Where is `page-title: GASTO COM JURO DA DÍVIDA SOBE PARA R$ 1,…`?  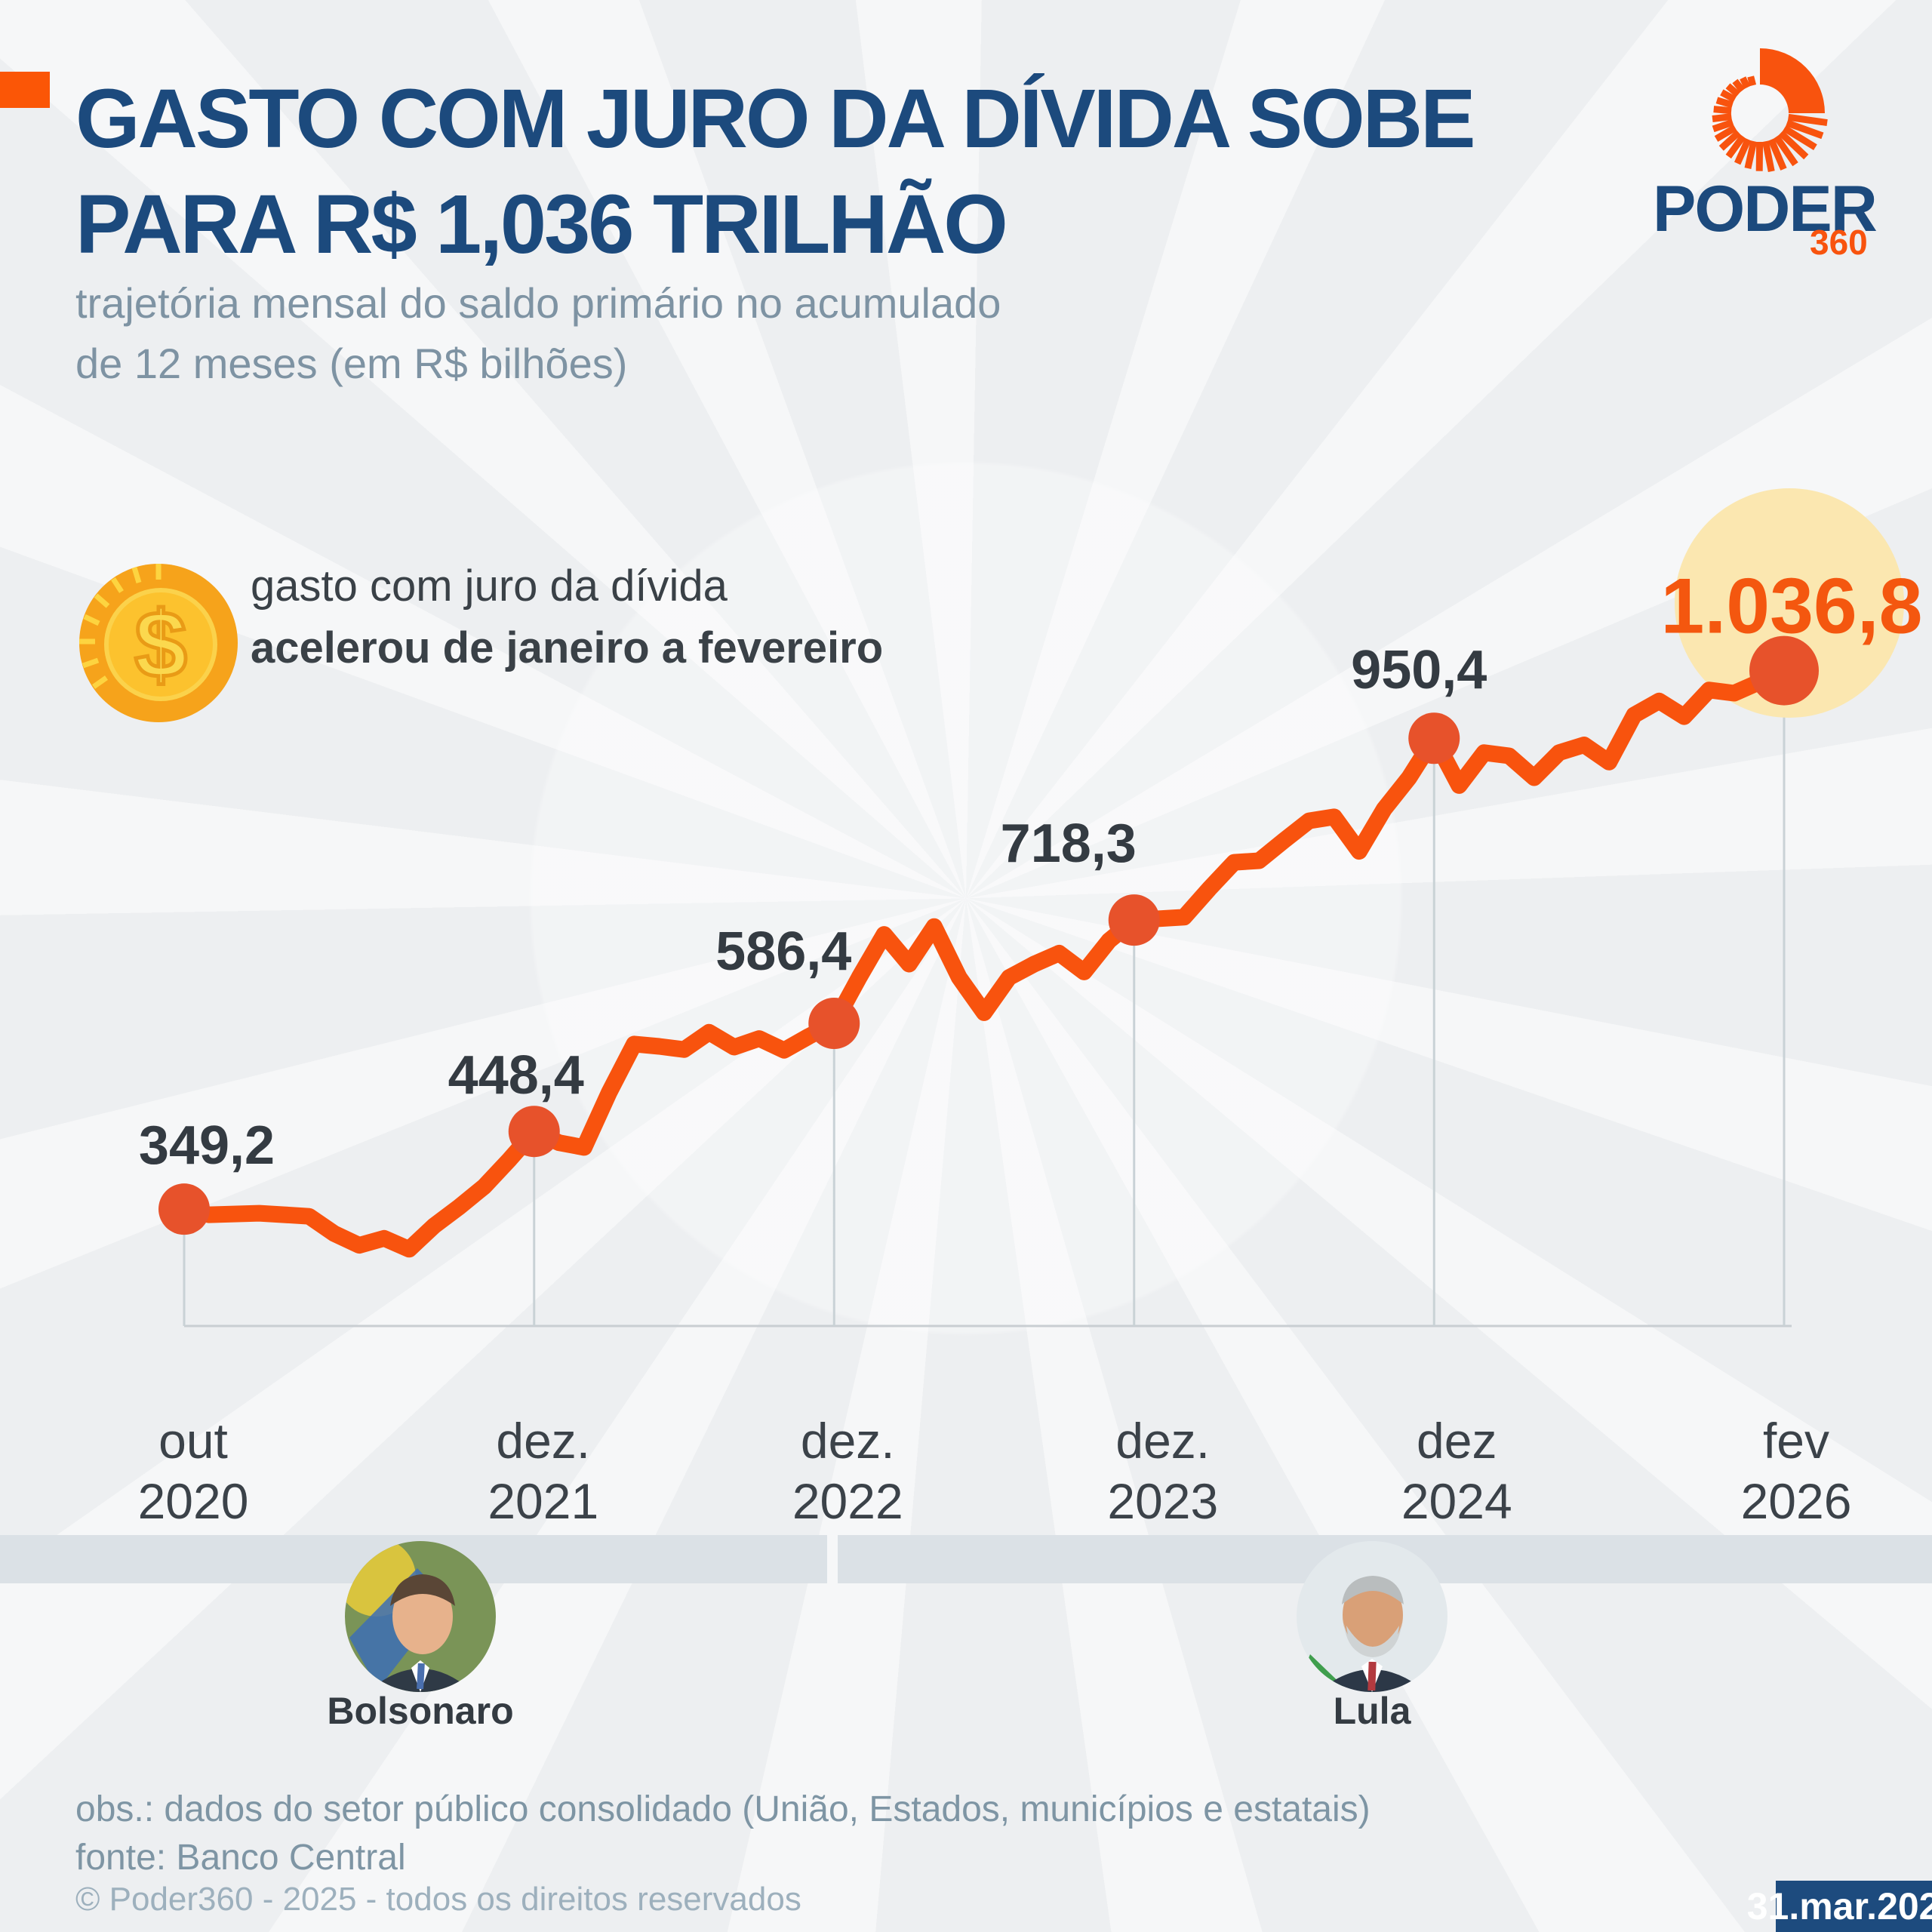 page-title: GASTO COM JURO DA DÍVIDA SOBE PARA R$ 1,… is located at coordinates (775, 172).